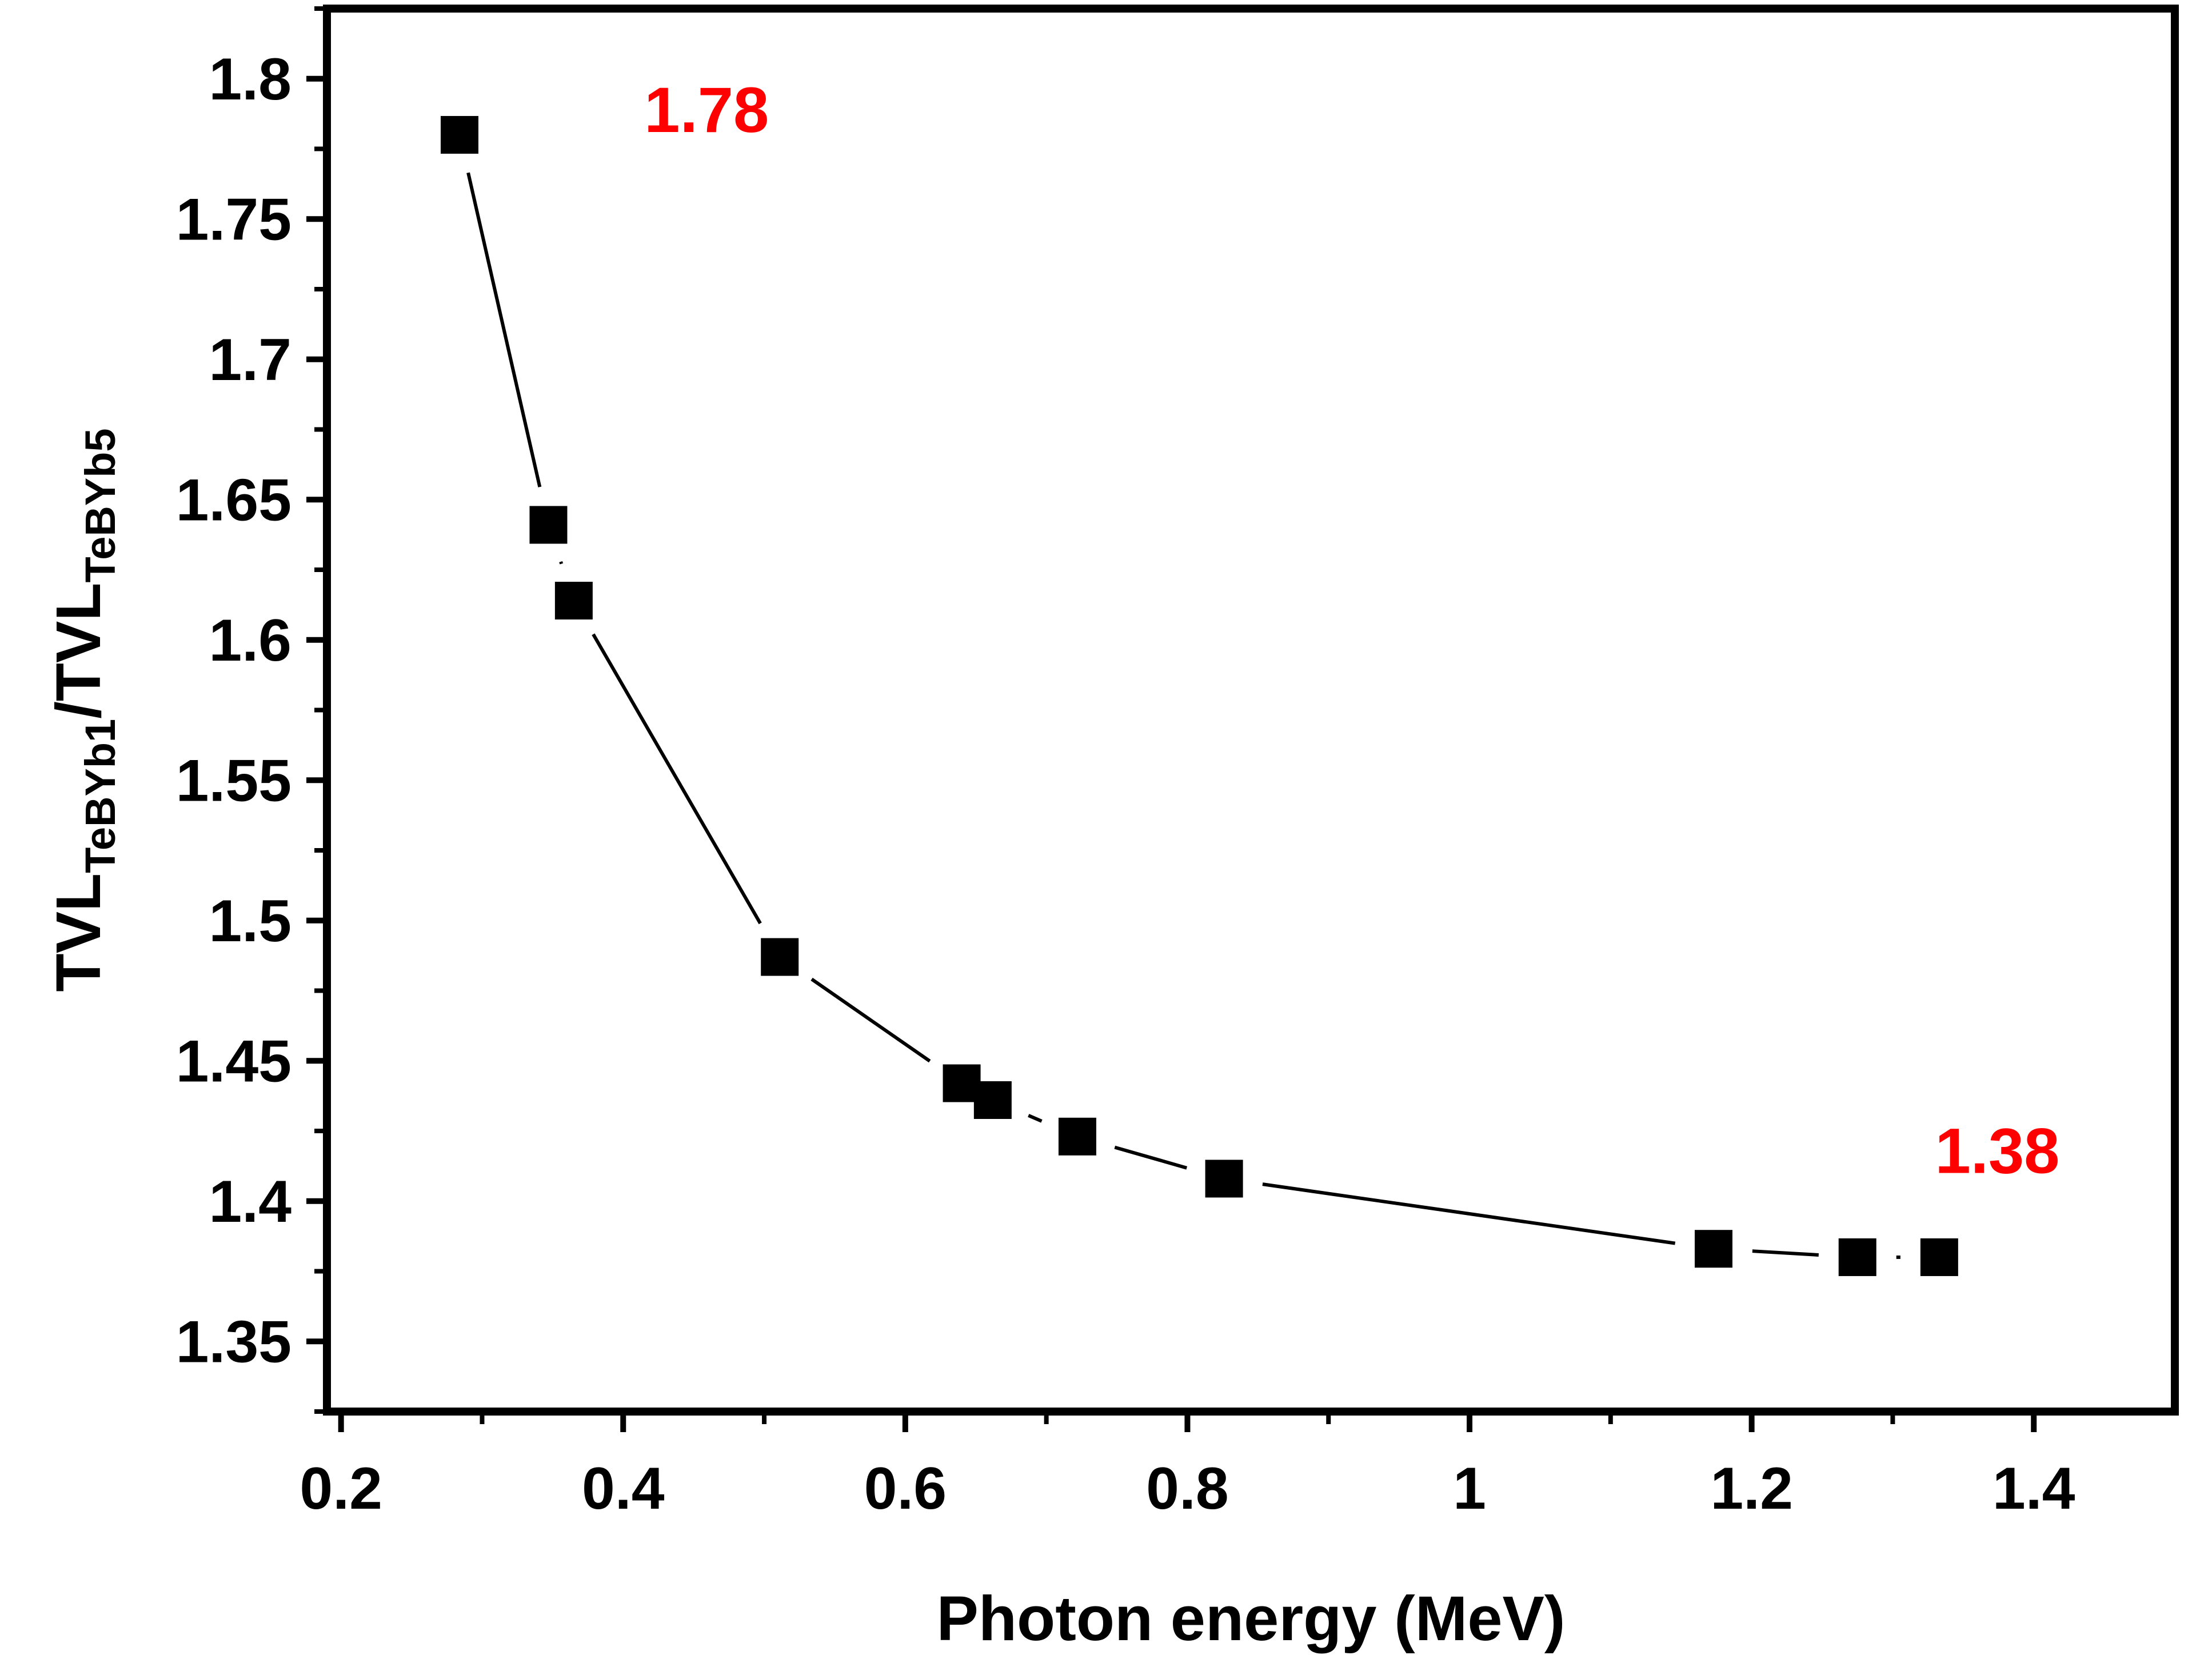 Image resolution: width=2212 pixels, height=1667 pixels. I want to click on x-tick-label: 0.8, so click(1187, 1489).